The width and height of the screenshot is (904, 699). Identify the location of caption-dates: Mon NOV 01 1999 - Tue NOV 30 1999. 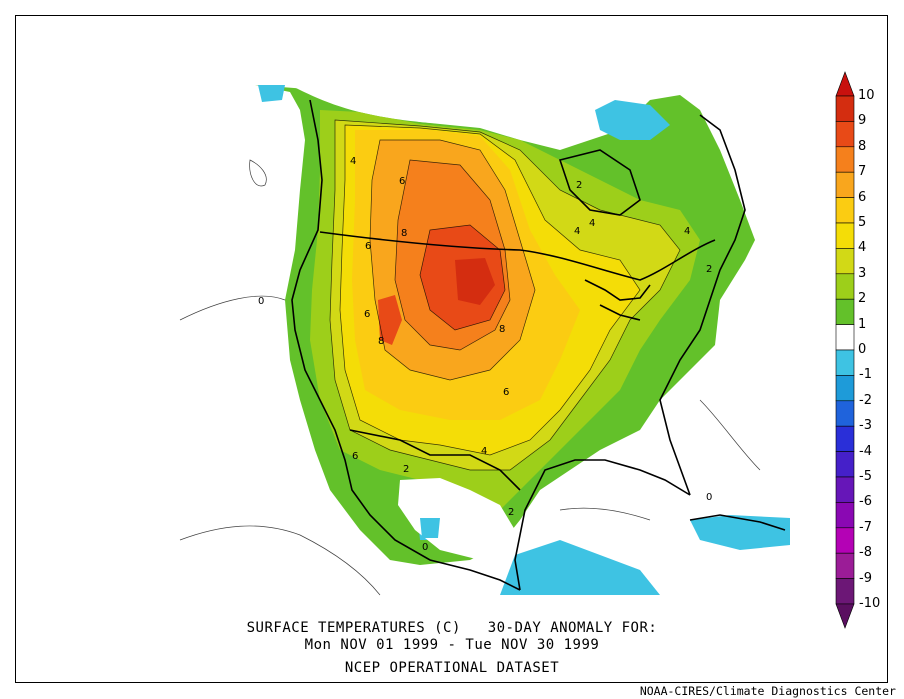
(452, 645).